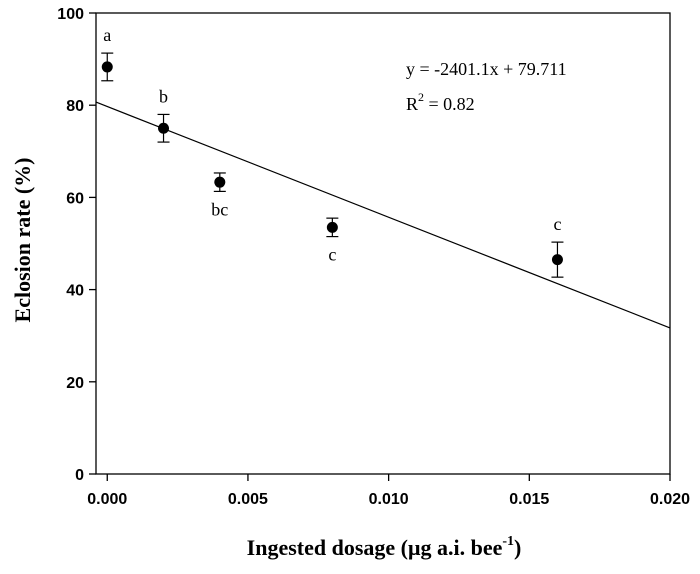 This screenshot has width=700, height=574. Describe the element at coordinates (75, 383) in the screenshot. I see `y-tick-label: 20` at that location.